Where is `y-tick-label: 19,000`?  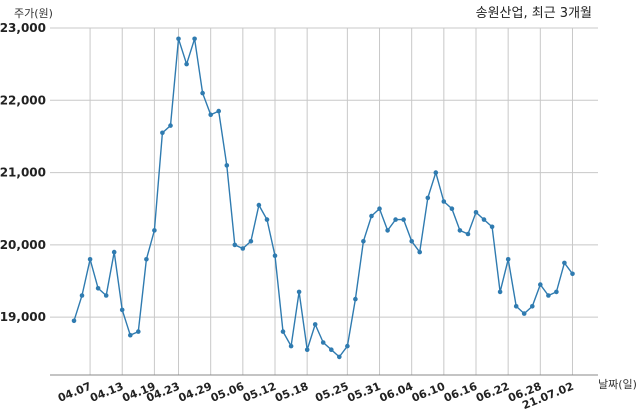
y-tick-label: 19,000 is located at coordinates (23, 317).